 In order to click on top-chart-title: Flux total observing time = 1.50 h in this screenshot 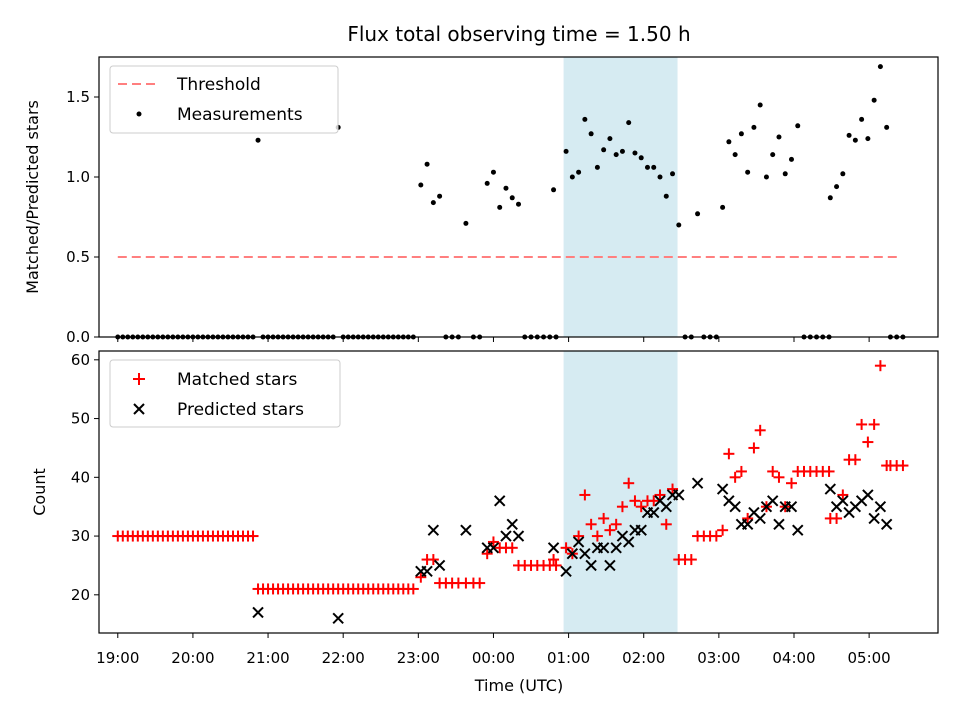, I will do `click(518, 34)`.